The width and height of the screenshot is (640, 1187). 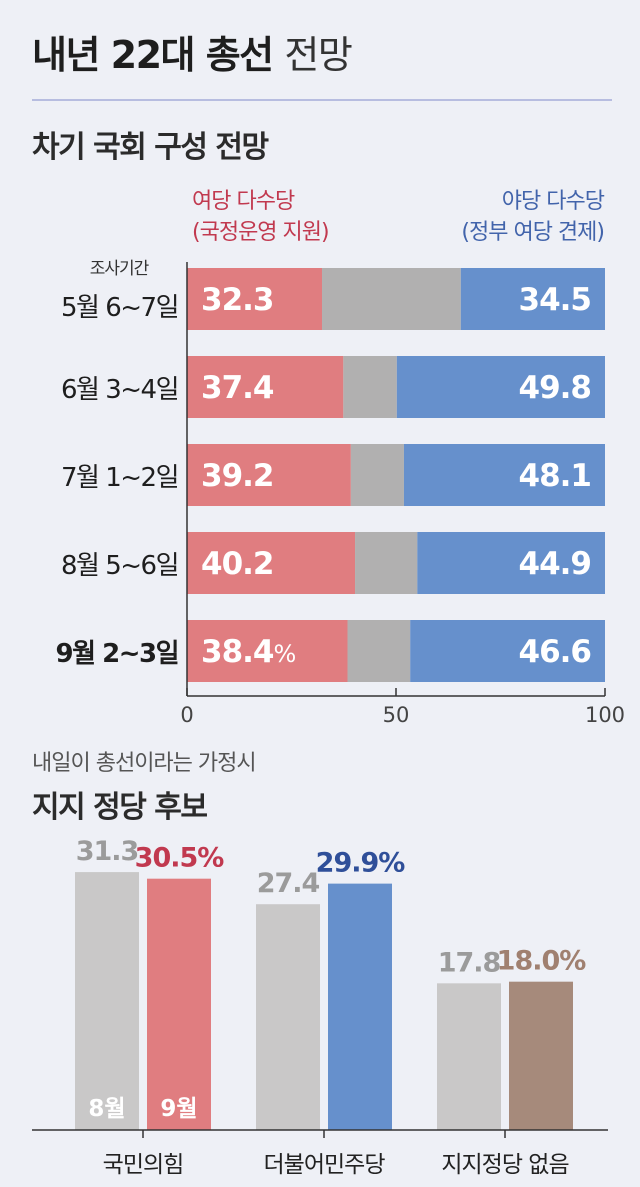 What do you see at coordinates (396, 715) in the screenshot?
I see `x-tick-label-1: 50` at bounding box center [396, 715].